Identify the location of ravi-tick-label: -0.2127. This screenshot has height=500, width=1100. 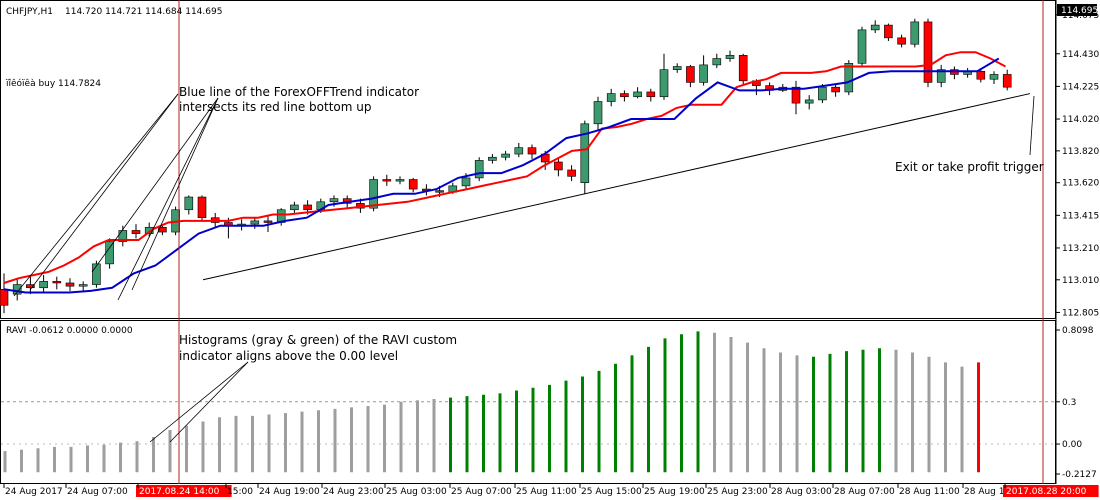
(1079, 475).